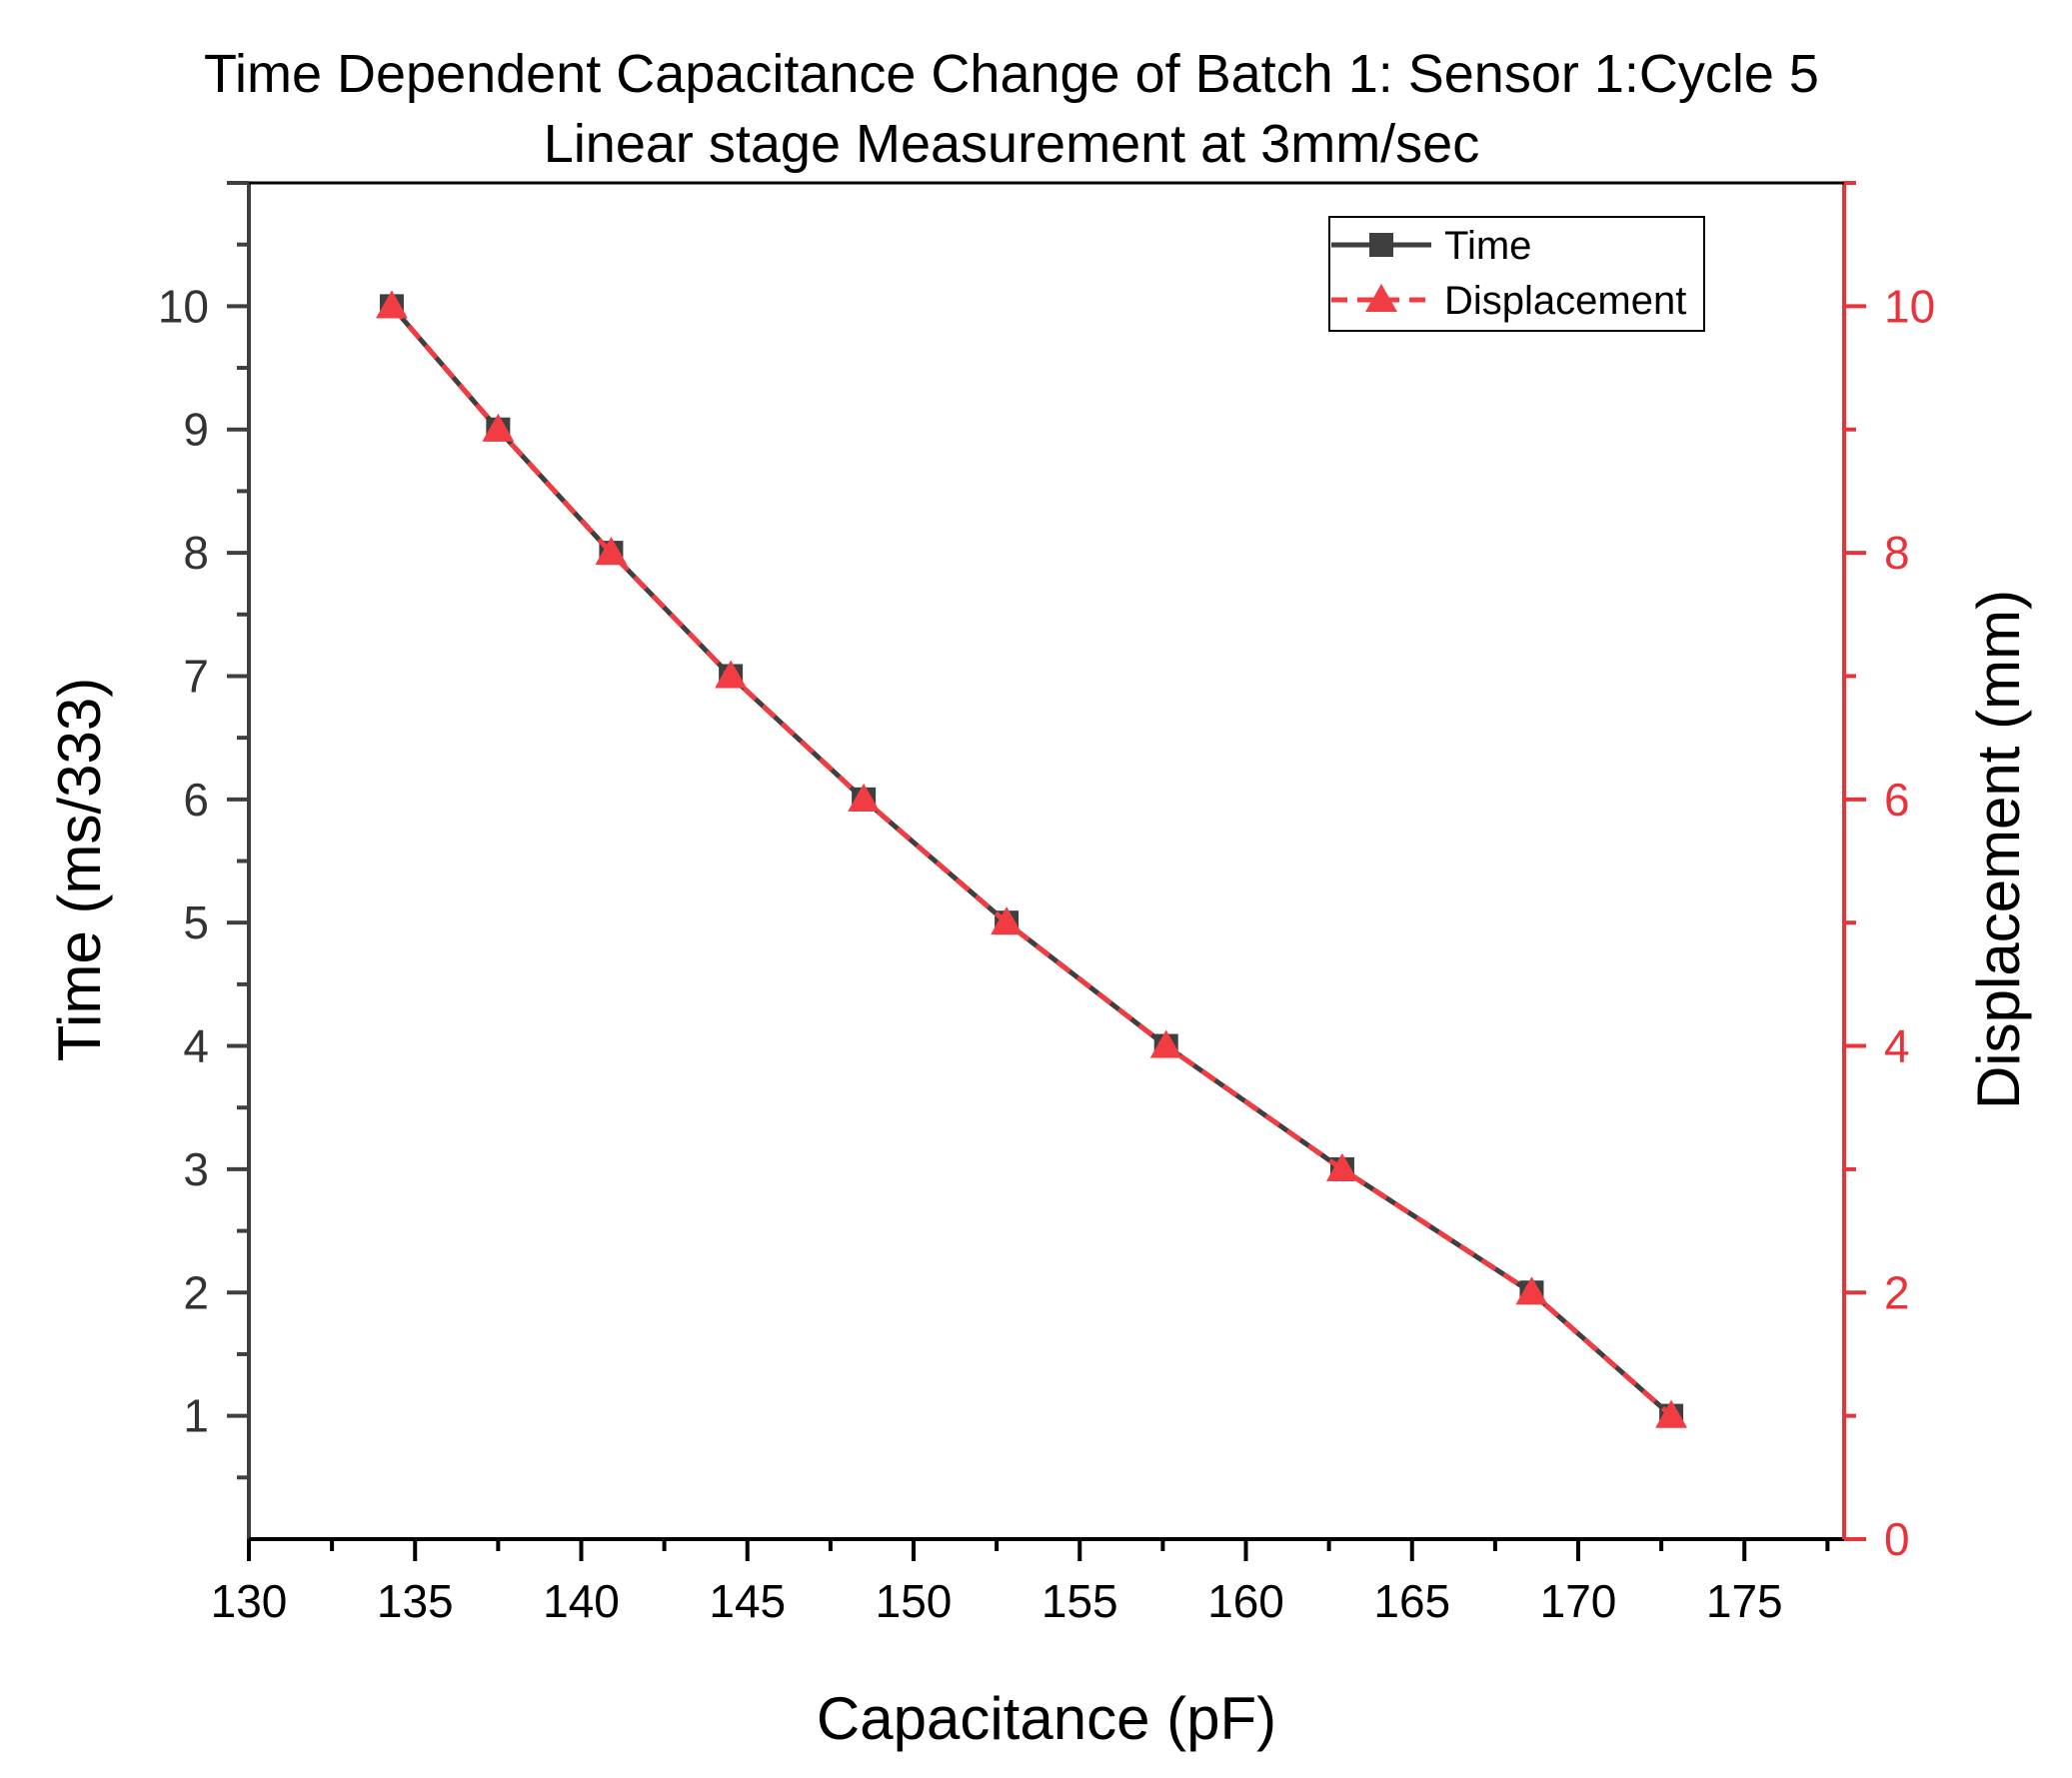 The width and height of the screenshot is (2072, 1778). I want to click on y-right-tick-label: 10, so click(1910, 306).